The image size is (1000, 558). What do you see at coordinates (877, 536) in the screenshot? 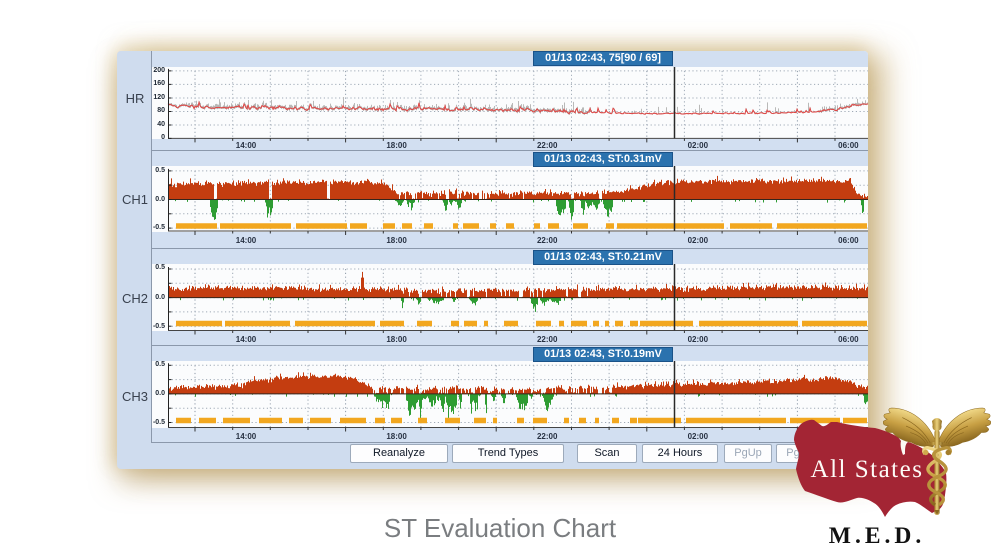
I see `svg-text: M.E.D.` at bounding box center [877, 536].